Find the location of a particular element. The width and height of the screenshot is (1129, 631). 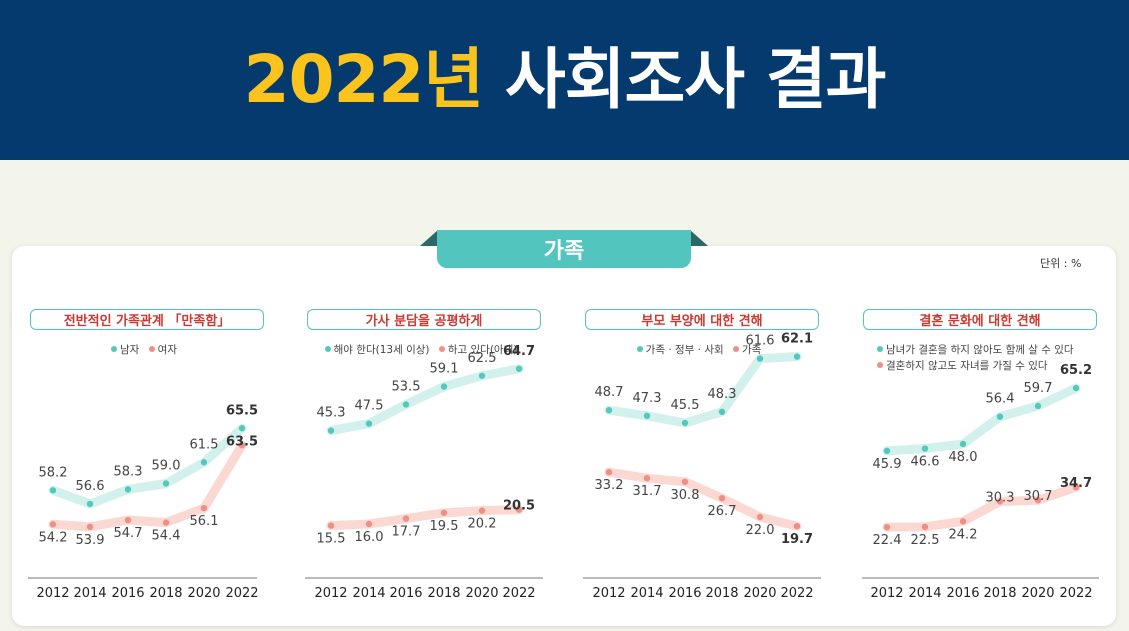

data-label: 53.9 is located at coordinates (90, 540).